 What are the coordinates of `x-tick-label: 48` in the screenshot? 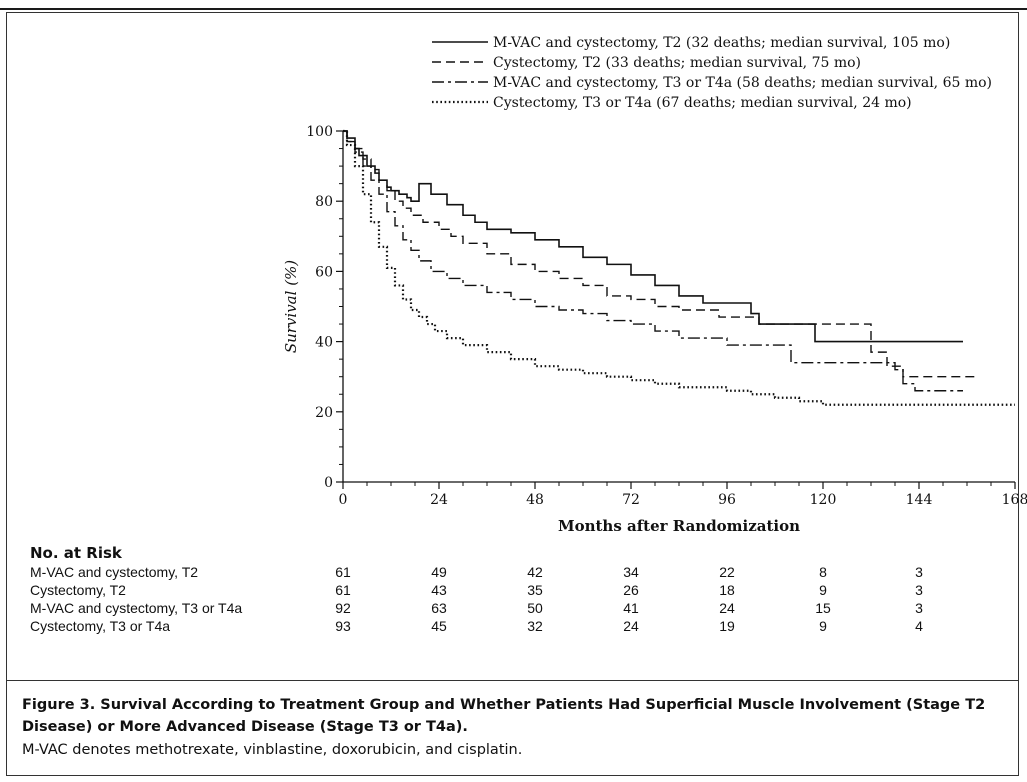 It's located at (535, 500).